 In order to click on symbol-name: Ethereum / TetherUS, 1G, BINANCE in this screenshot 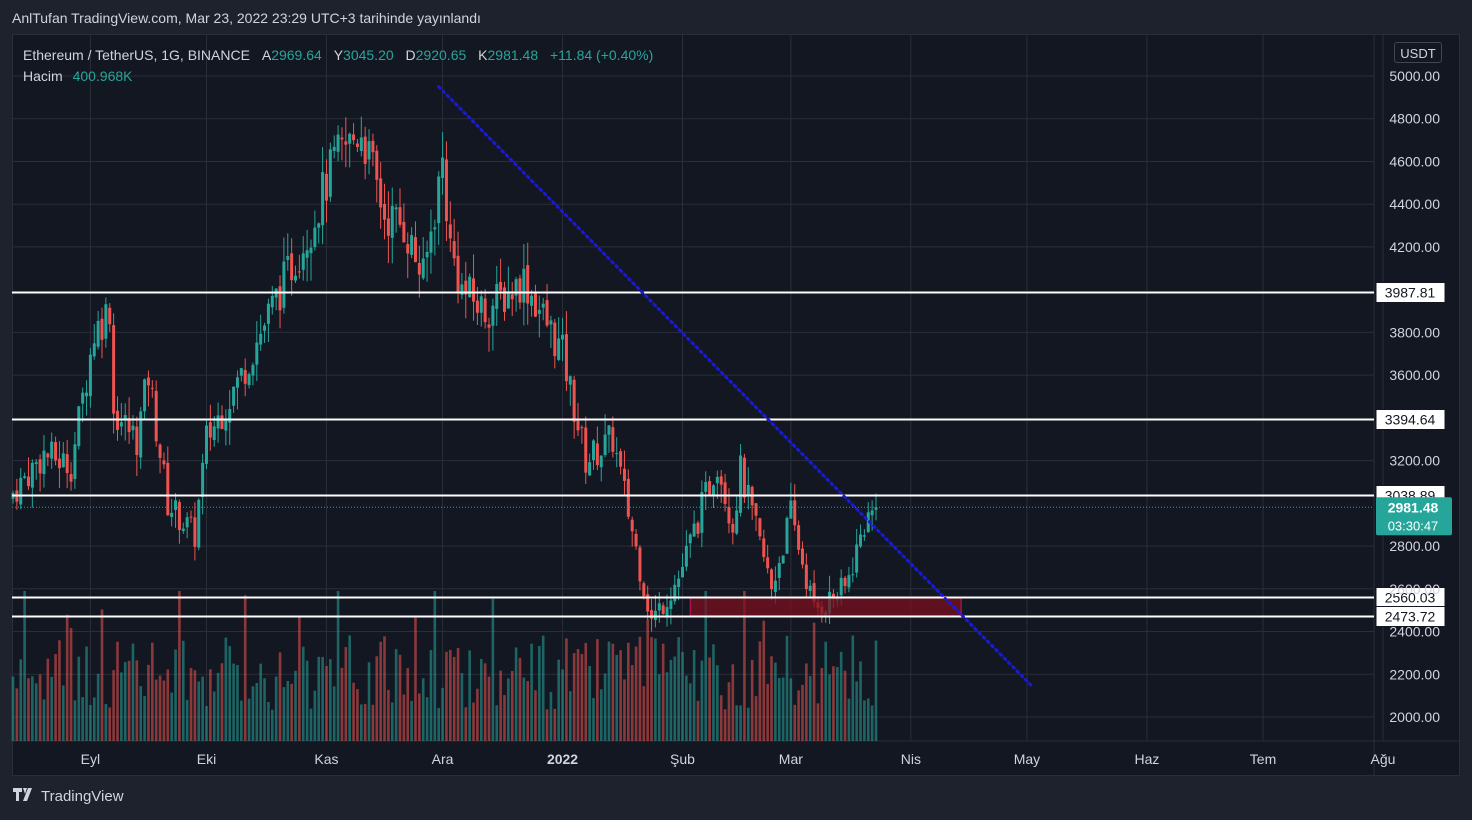, I will do `click(136, 55)`.